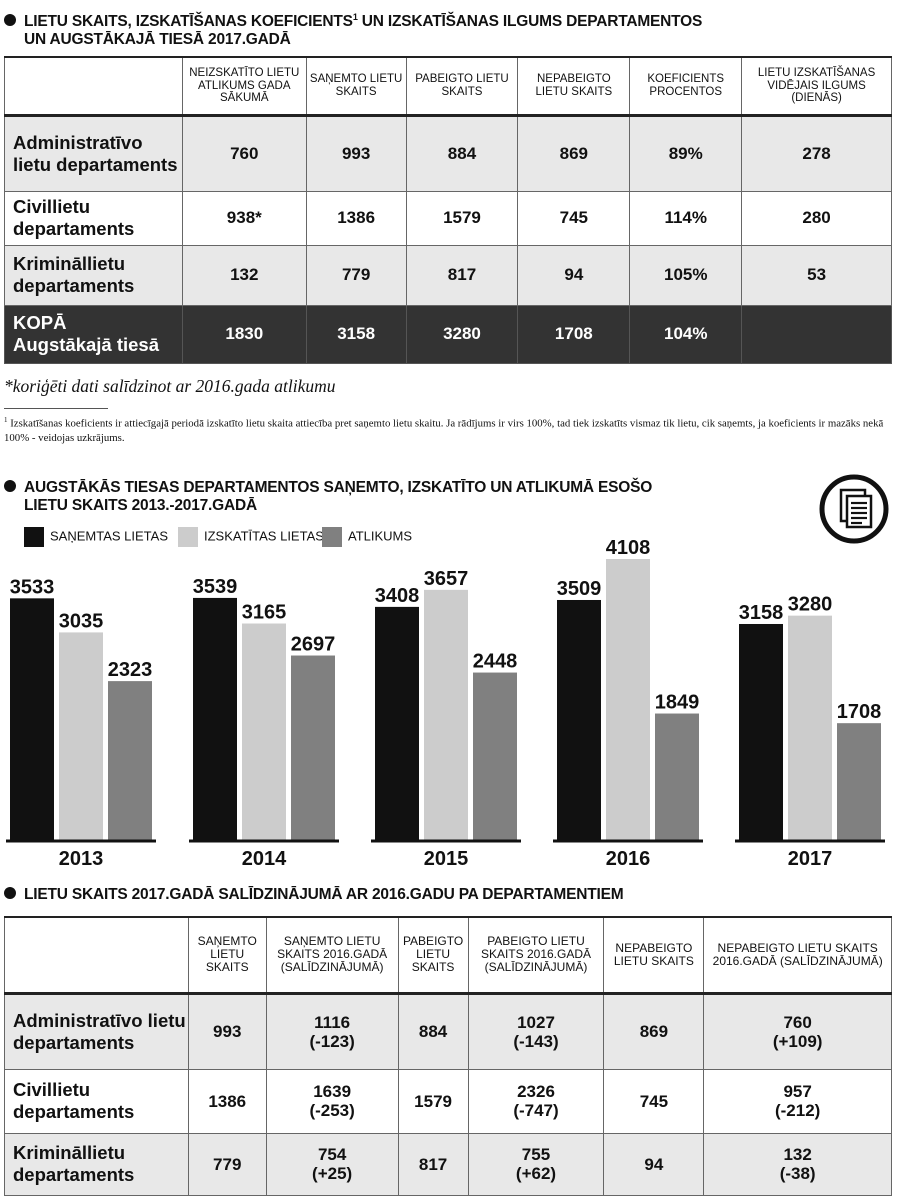  Describe the element at coordinates (356, 334) in the screenshot. I see `table-cell: 3158` at that location.